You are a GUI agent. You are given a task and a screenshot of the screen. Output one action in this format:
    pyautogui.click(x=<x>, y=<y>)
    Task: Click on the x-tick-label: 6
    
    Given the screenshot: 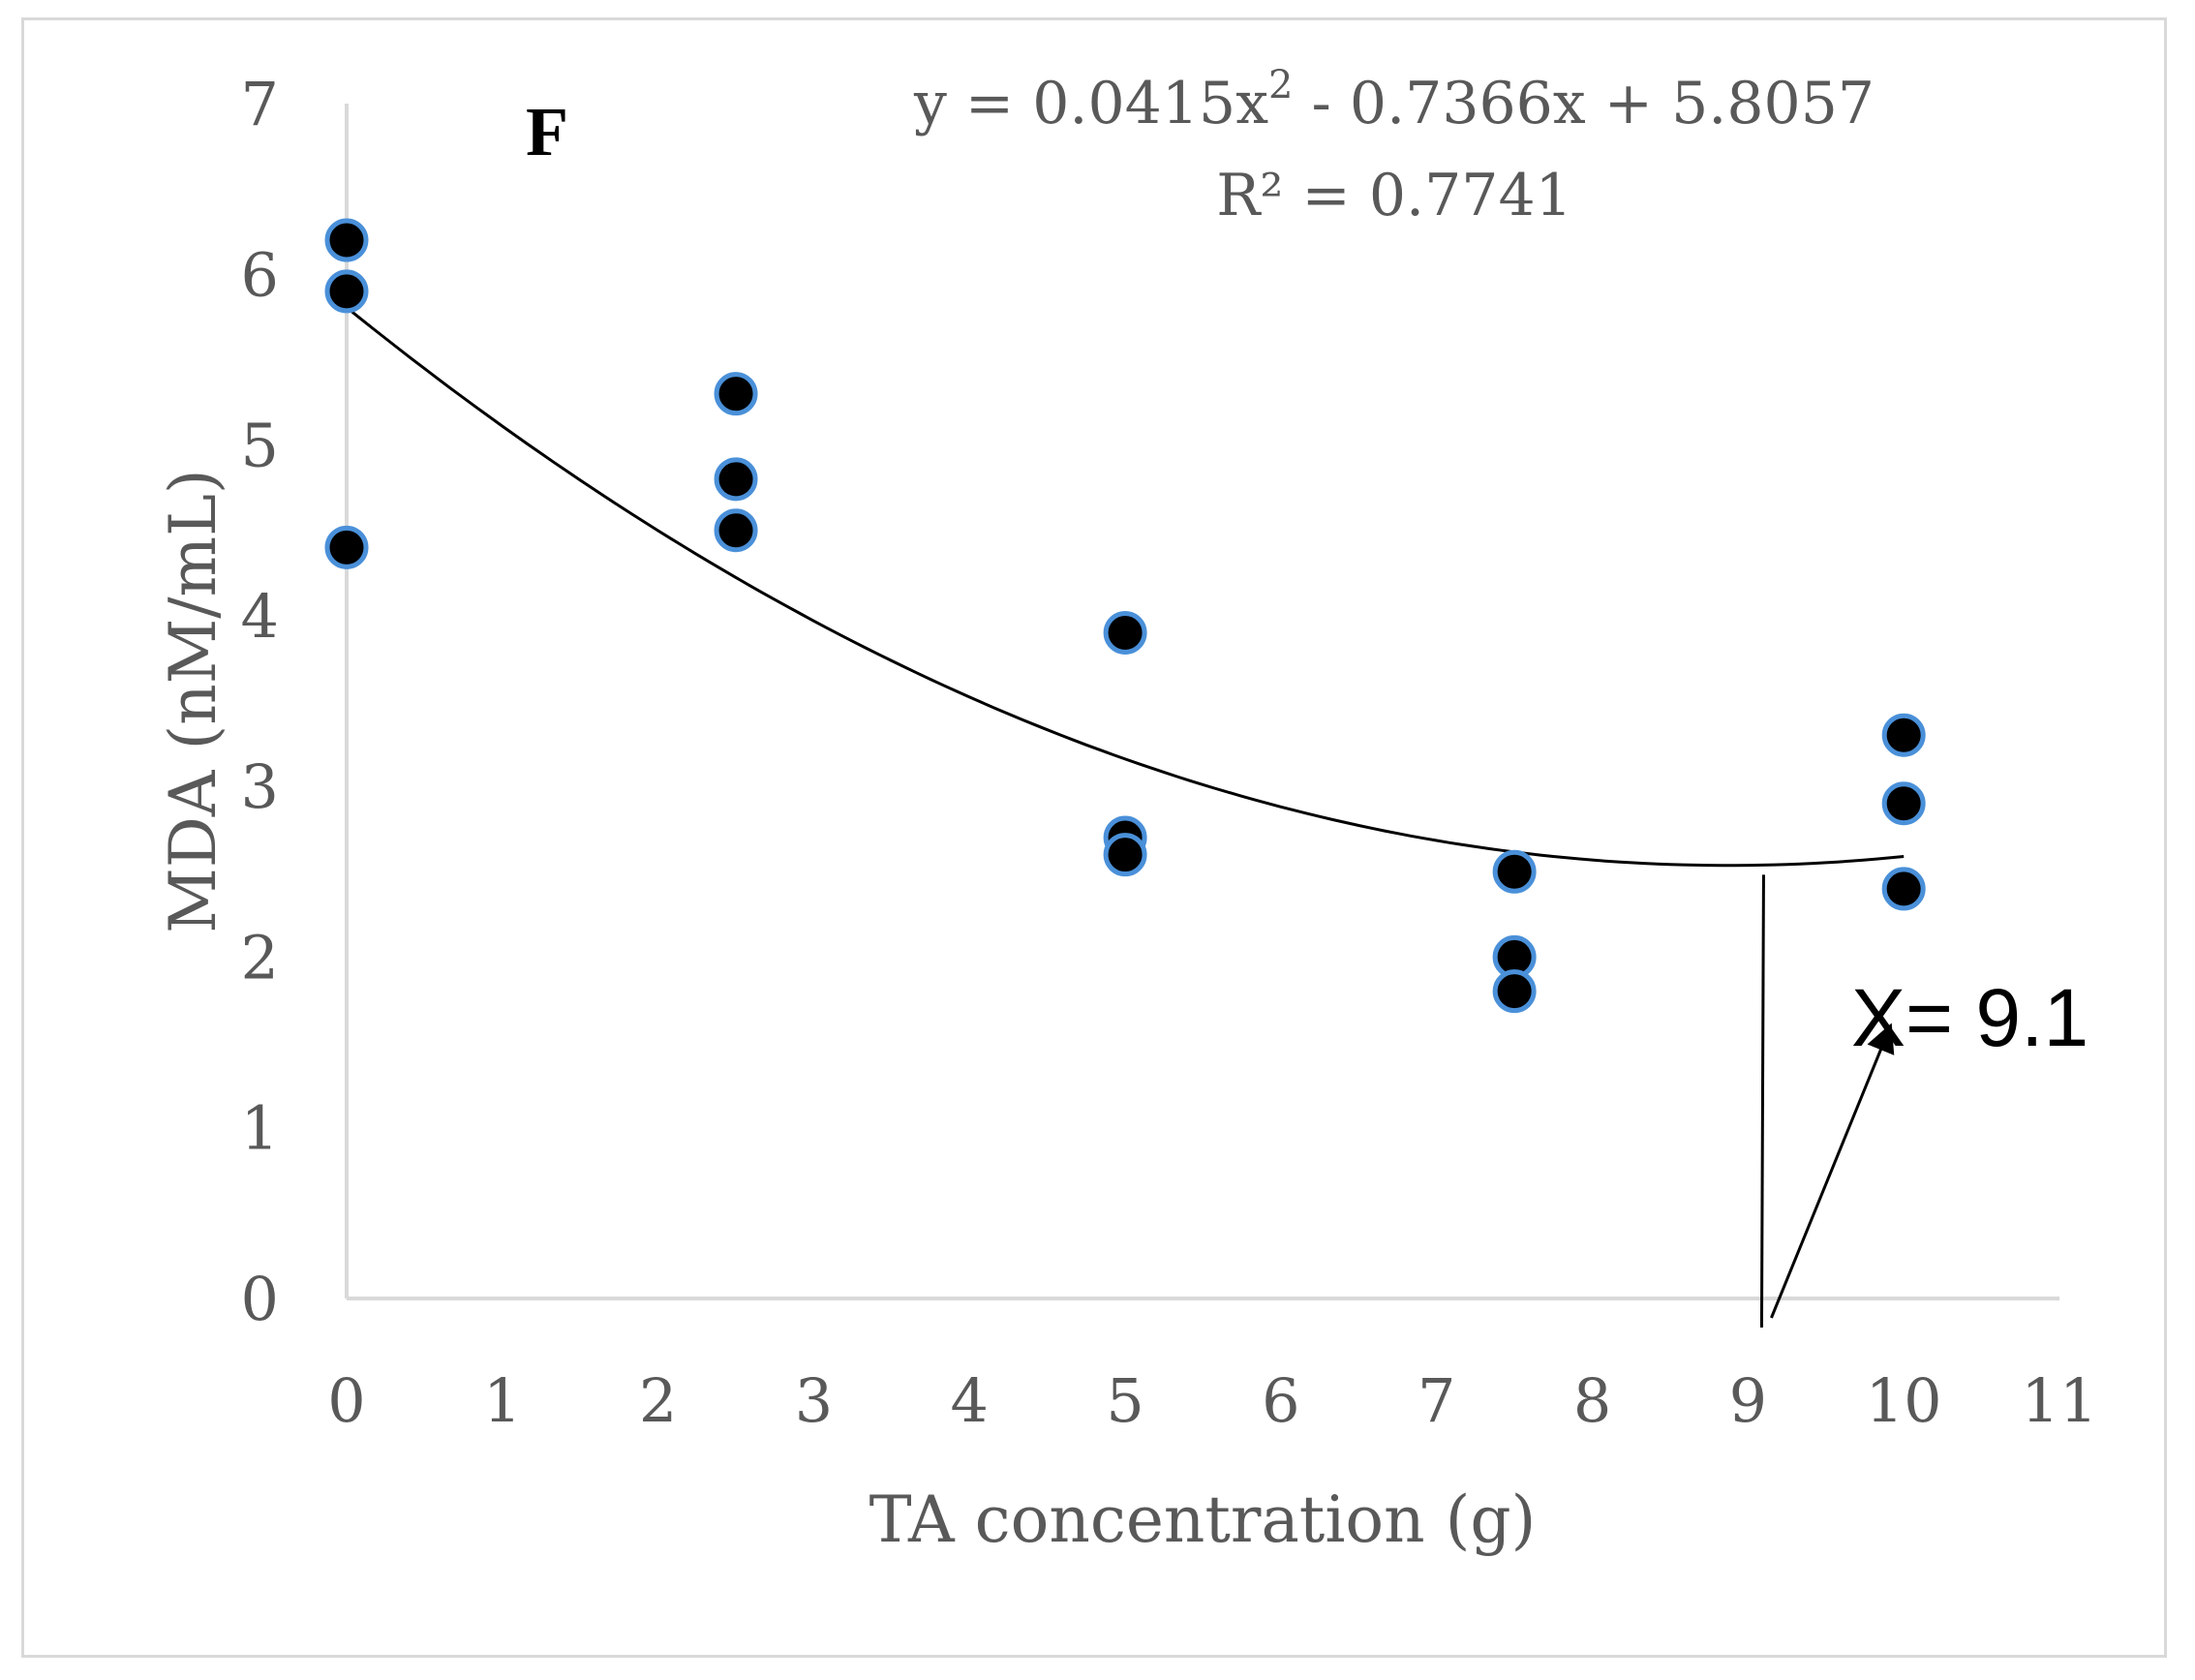 What is the action you would take?
    pyautogui.click(x=1281, y=1401)
    